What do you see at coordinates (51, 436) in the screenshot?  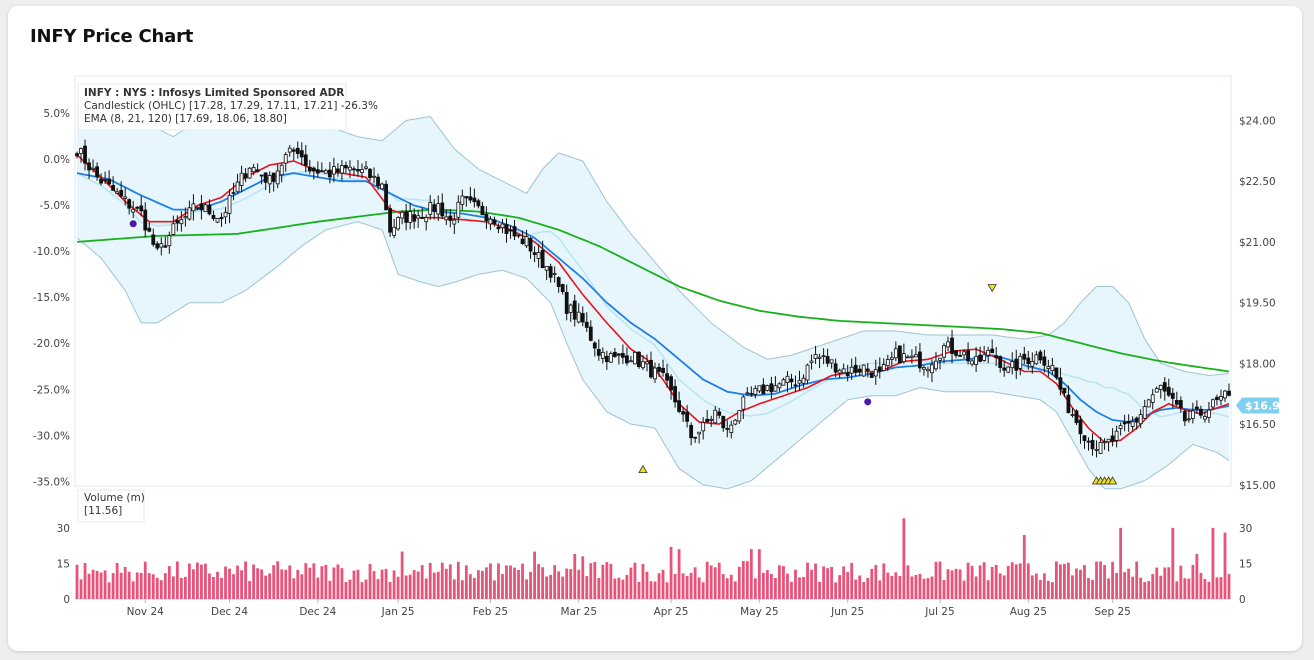 I see `left-axis-tick-label: -30.0%` at bounding box center [51, 436].